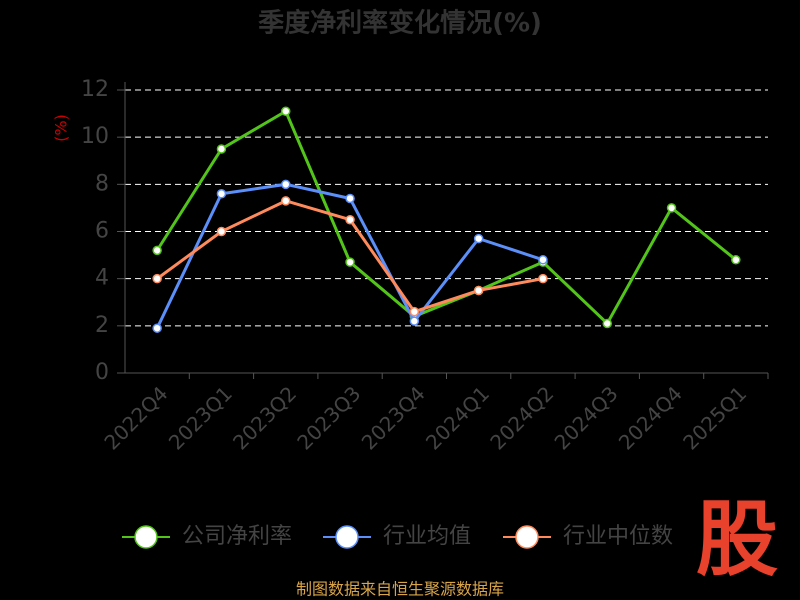 This screenshot has width=800, height=600. What do you see at coordinates (200, 417) in the screenshot?
I see `x-tick-label: 2023Q1` at bounding box center [200, 417].